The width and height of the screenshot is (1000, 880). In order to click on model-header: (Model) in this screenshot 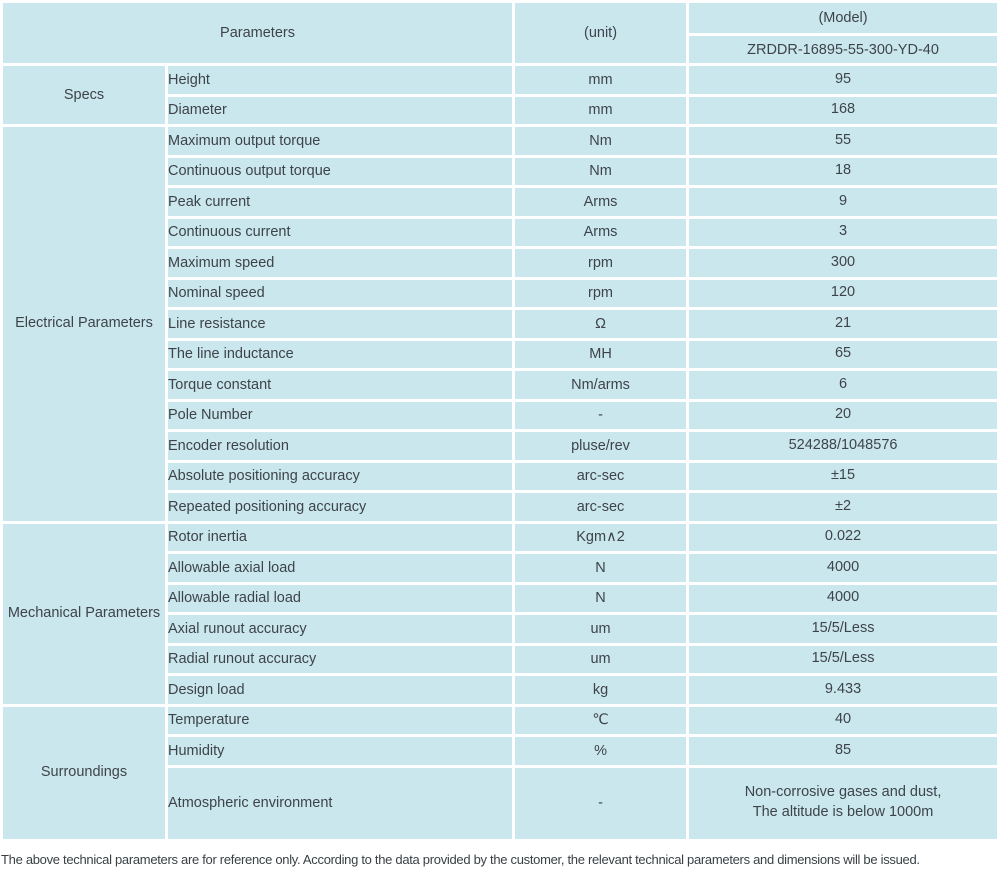, I will do `click(843, 18)`.